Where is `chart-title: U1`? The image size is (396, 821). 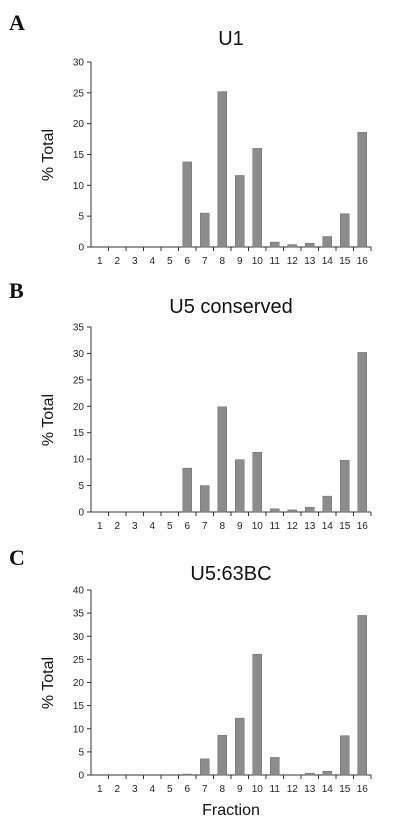
chart-title: U1 is located at coordinates (231, 39).